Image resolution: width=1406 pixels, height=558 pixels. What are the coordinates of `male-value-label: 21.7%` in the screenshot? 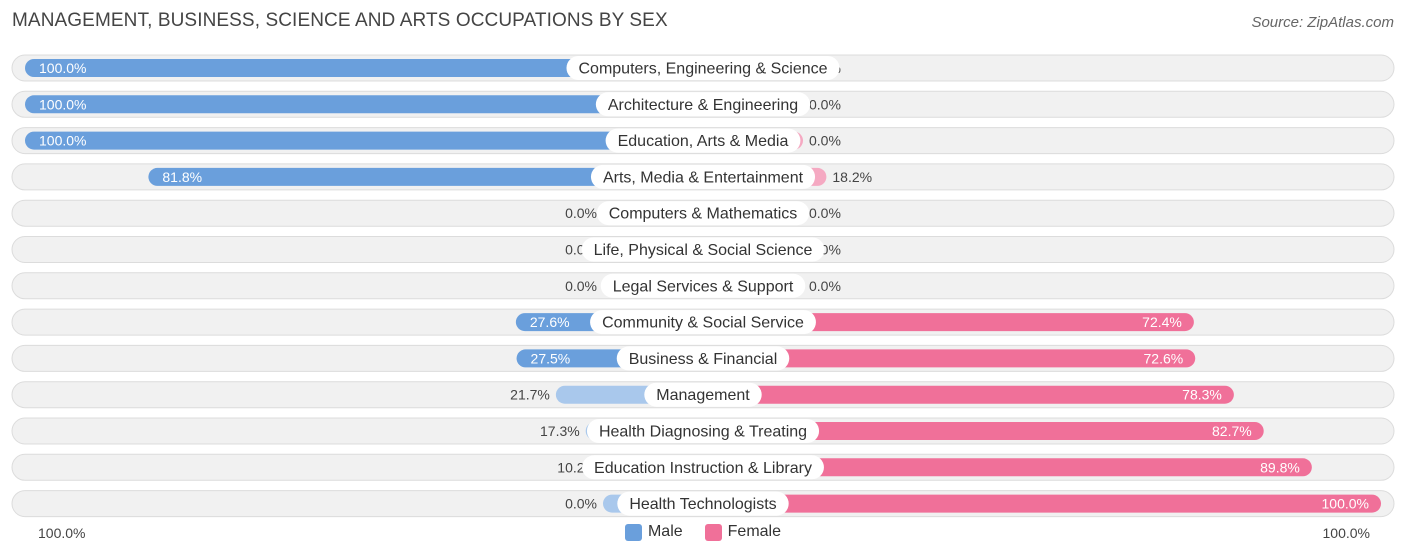 It's located at (530, 395).